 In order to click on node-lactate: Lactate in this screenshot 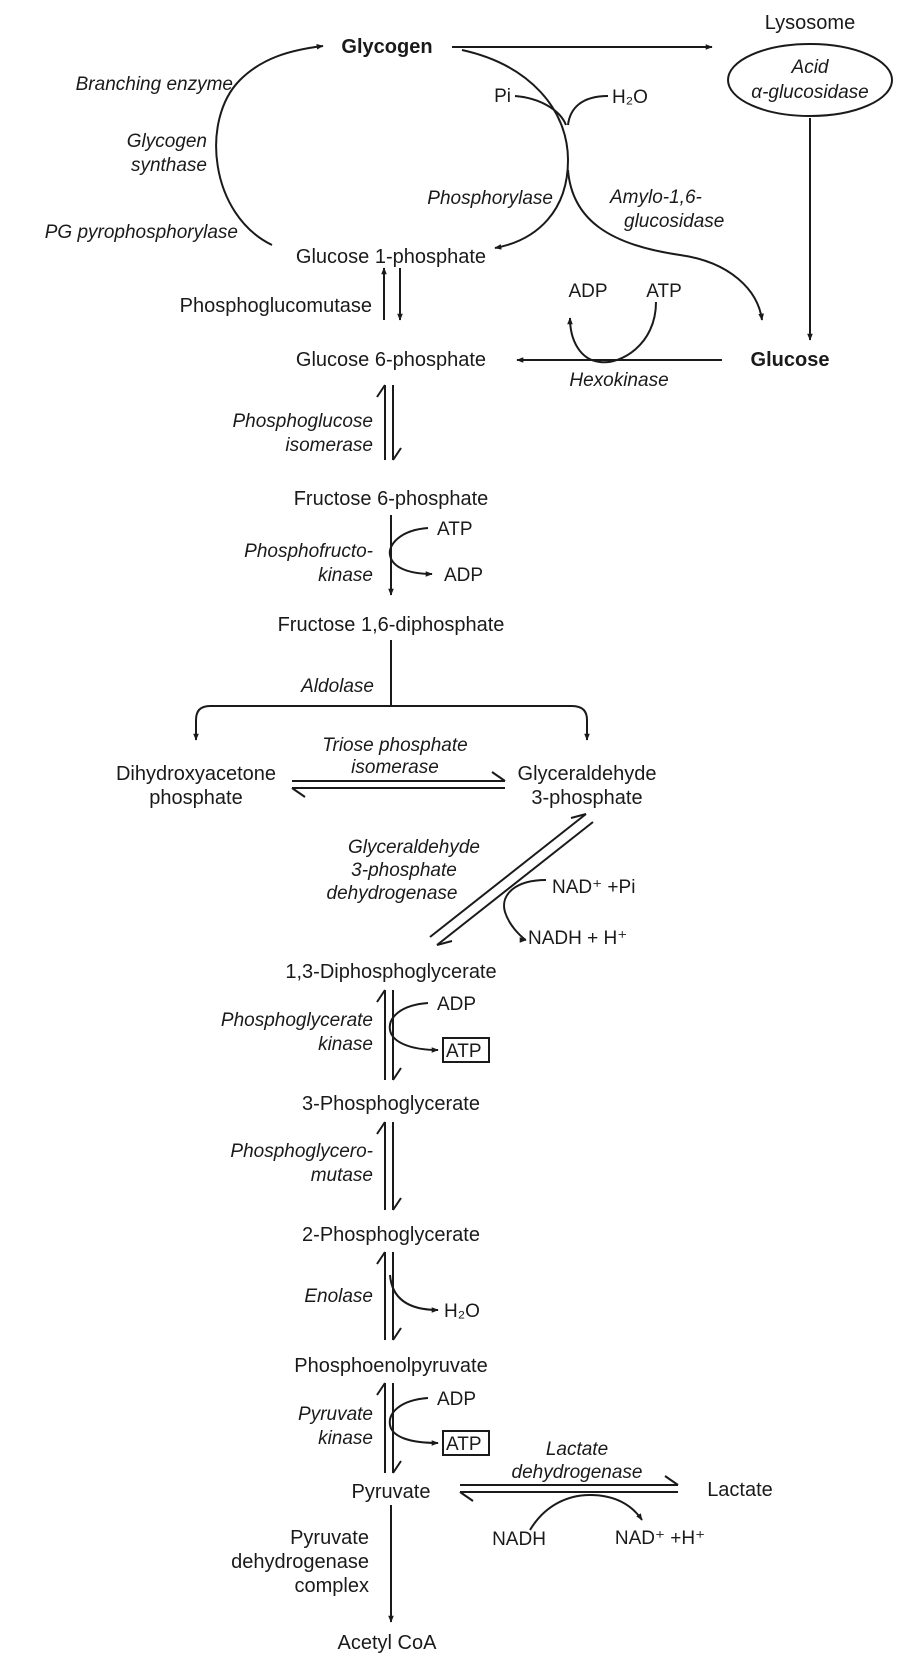, I will do `click(740, 1490)`.